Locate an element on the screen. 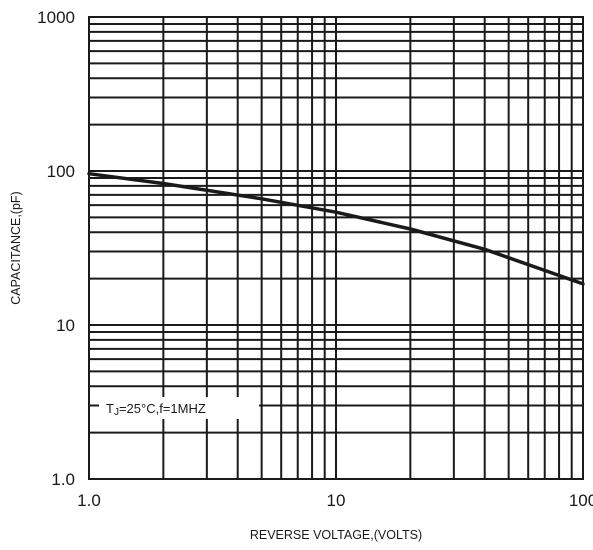 The height and width of the screenshot is (550, 593). y-axis-title: CAPACITANCE,(pF) is located at coordinates (16, 247).